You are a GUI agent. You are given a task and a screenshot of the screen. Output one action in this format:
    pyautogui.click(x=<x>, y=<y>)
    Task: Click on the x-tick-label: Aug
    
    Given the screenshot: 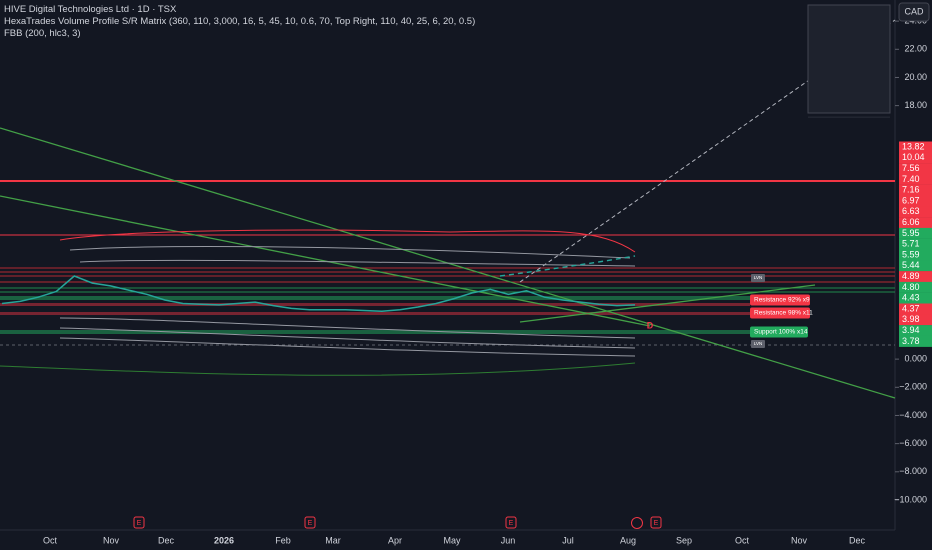 What is the action you would take?
    pyautogui.click(x=628, y=540)
    